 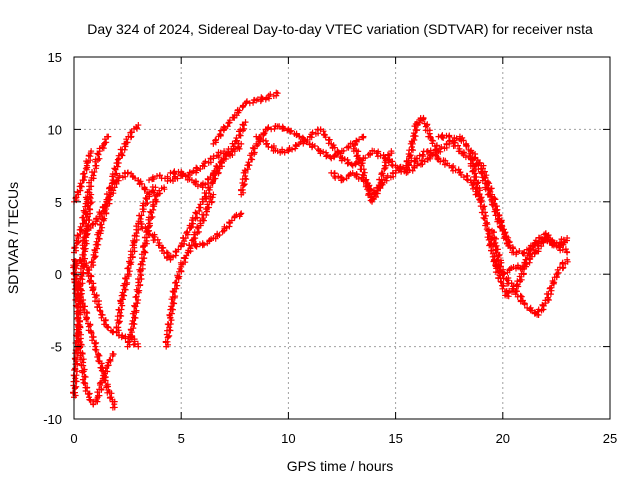 What do you see at coordinates (55, 129) in the screenshot?
I see `y-tick-label: 10` at bounding box center [55, 129].